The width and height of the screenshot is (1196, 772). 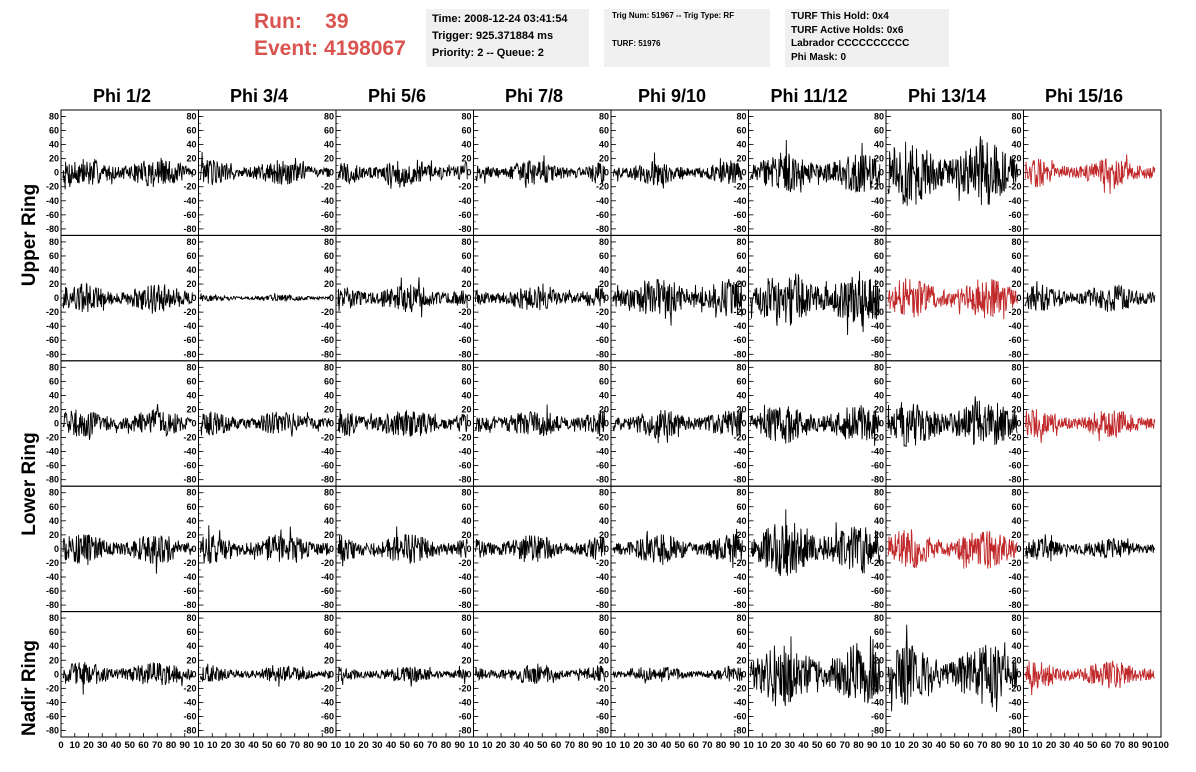 What do you see at coordinates (330, 48) in the screenshot?
I see `event-row: Event: 4198067` at bounding box center [330, 48].